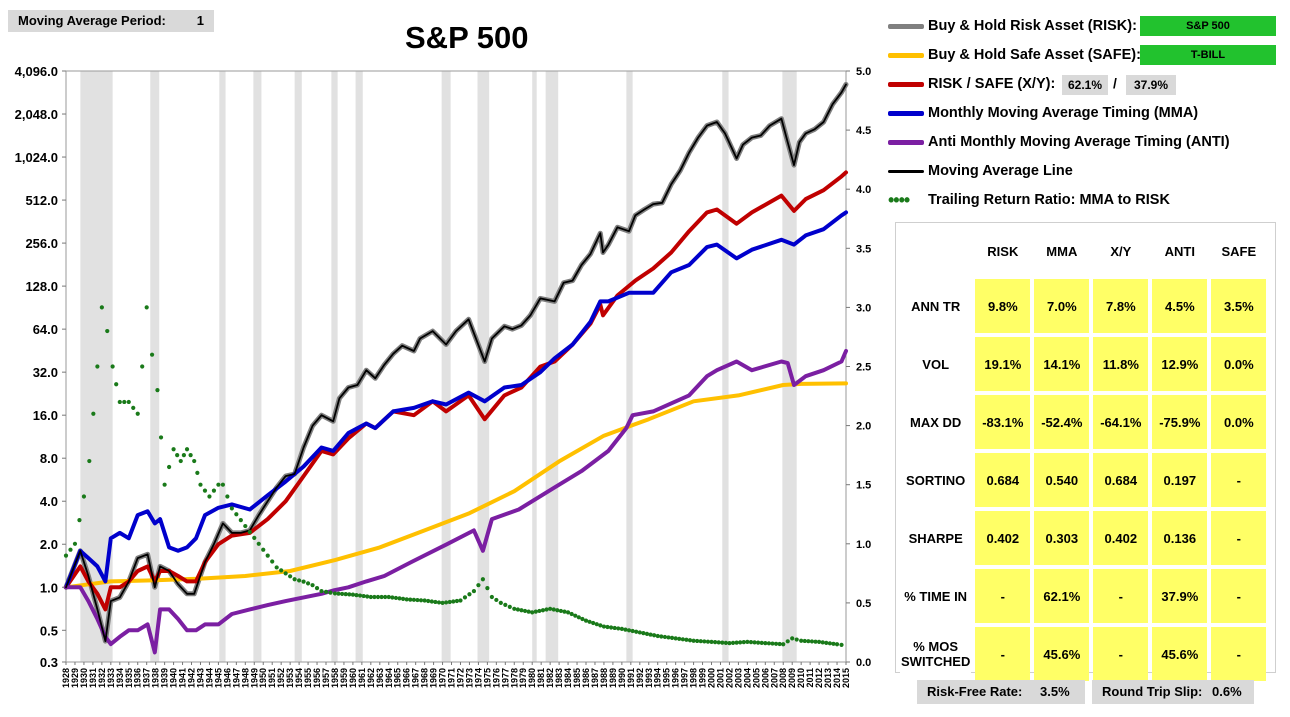  Describe the element at coordinates (45, 329) in the screenshot. I see `y-left-tick-label: 64.0` at that location.